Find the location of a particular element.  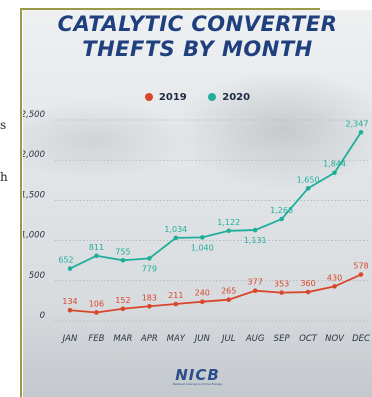

nicb-logo: NICB National Insurance Crime Bureau is located at coordinates (197, 376).